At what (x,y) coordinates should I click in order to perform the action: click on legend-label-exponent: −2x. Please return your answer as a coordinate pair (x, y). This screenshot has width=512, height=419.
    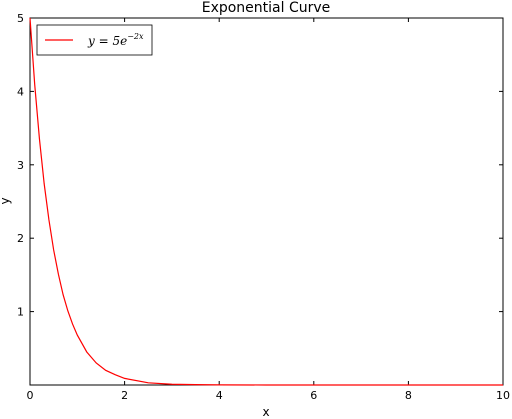
    Looking at the image, I should click on (135, 36).